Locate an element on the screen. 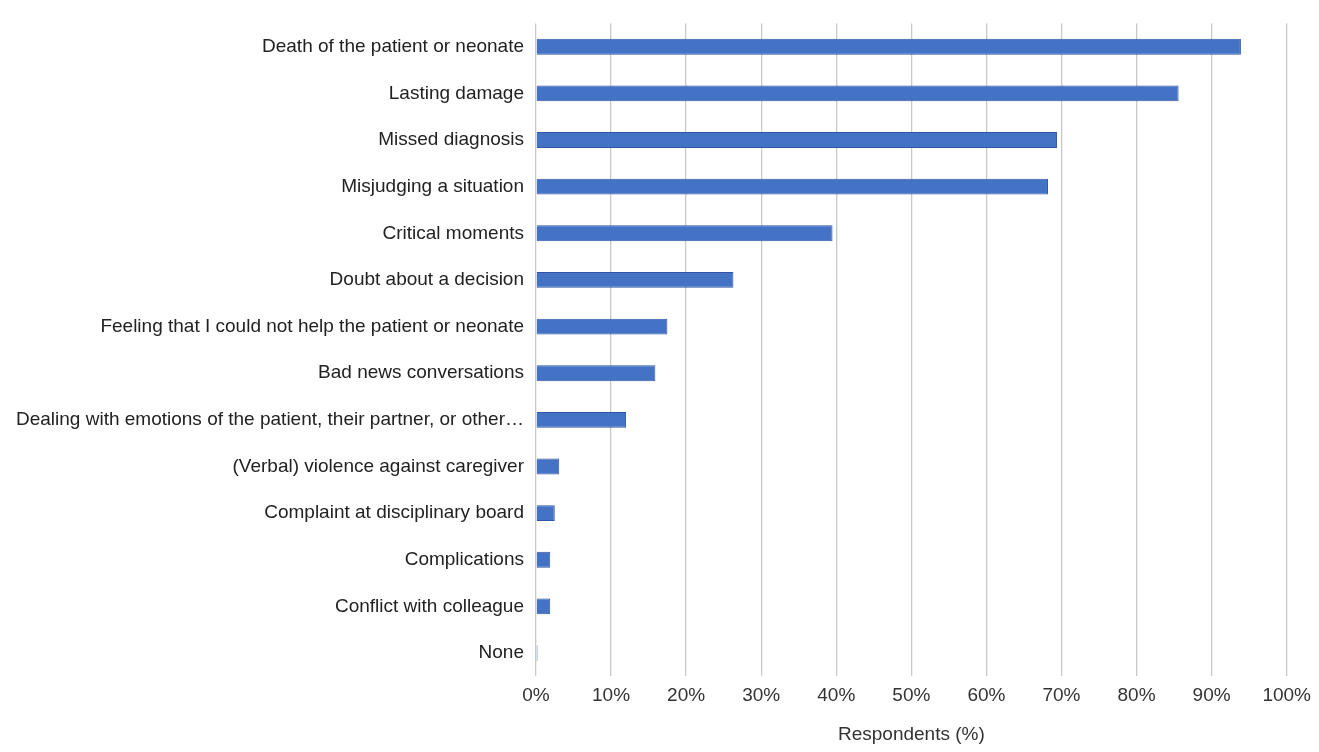  x-tick-label: 90% is located at coordinates (1211, 695).